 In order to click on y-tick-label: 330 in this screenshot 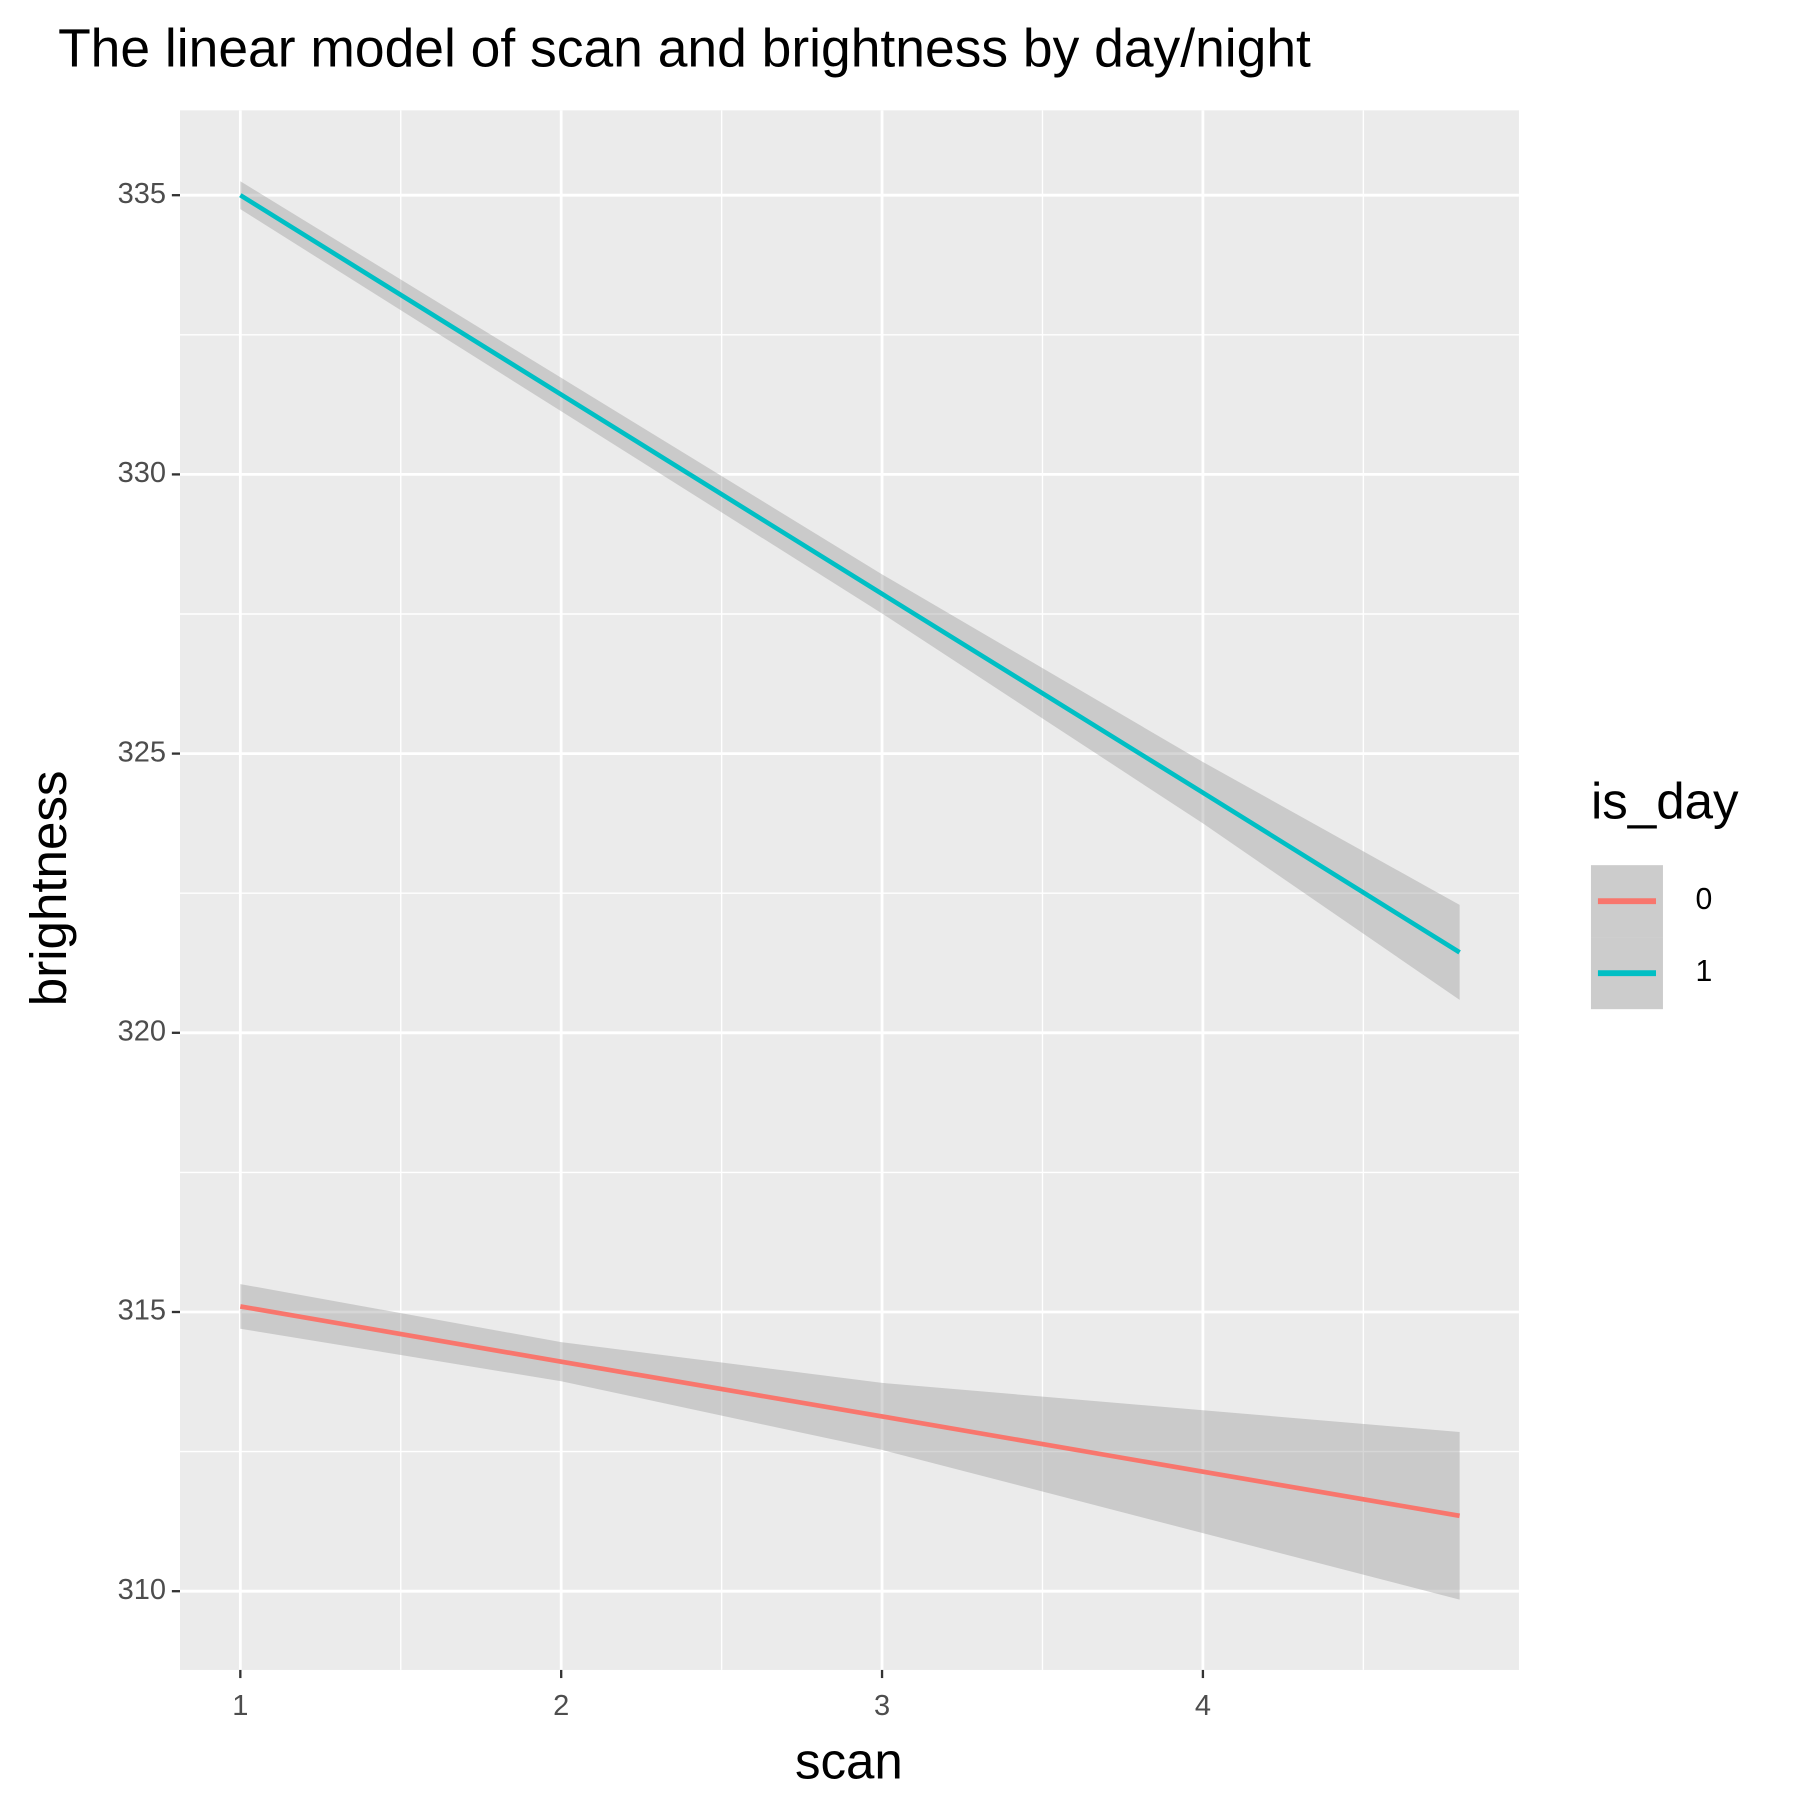, I will do `click(142, 473)`.